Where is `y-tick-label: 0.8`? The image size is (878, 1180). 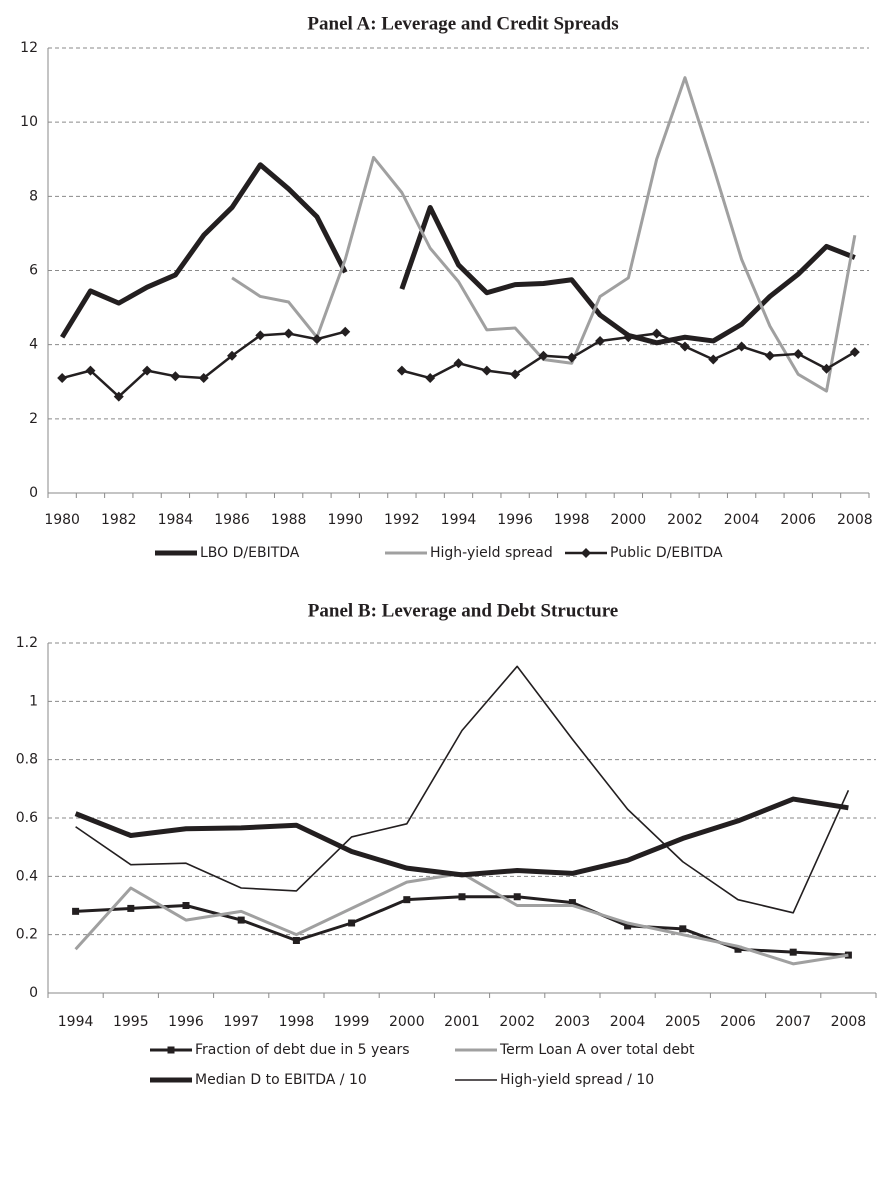
y-tick-label: 0.8 is located at coordinates (27, 760).